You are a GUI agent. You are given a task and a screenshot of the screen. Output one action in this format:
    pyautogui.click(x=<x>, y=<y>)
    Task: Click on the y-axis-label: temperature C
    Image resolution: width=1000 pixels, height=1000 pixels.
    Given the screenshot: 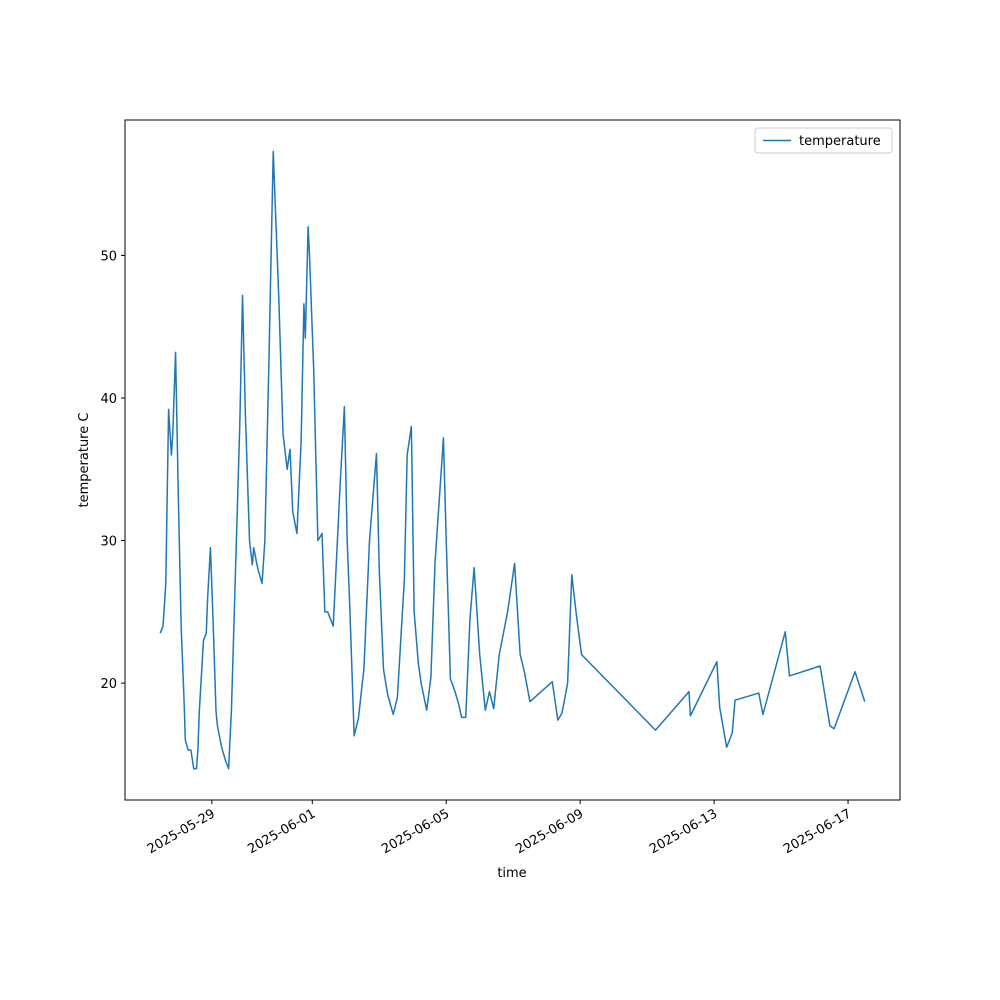 What is the action you would take?
    pyautogui.click(x=84, y=460)
    